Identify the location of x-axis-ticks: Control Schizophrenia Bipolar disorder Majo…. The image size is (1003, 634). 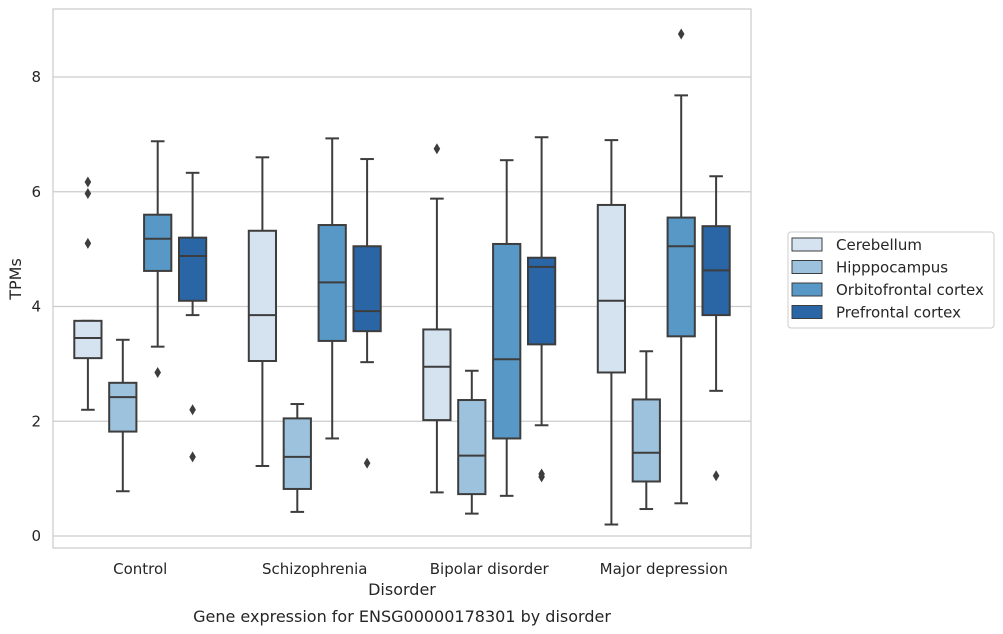
(420, 569).